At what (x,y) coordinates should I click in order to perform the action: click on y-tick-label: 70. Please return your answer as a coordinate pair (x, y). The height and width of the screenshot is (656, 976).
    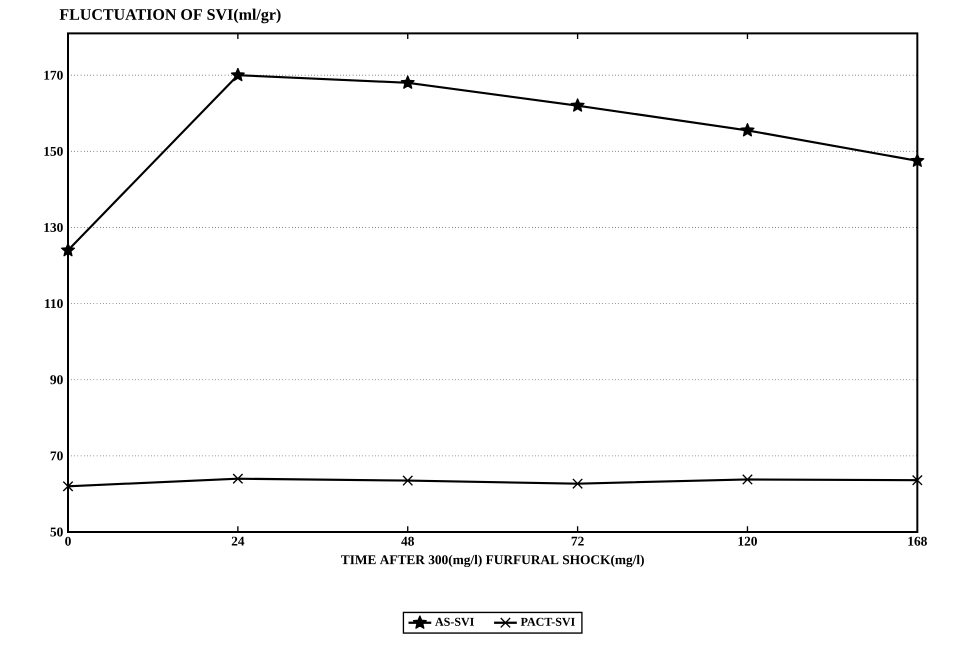
    Looking at the image, I should click on (56, 455).